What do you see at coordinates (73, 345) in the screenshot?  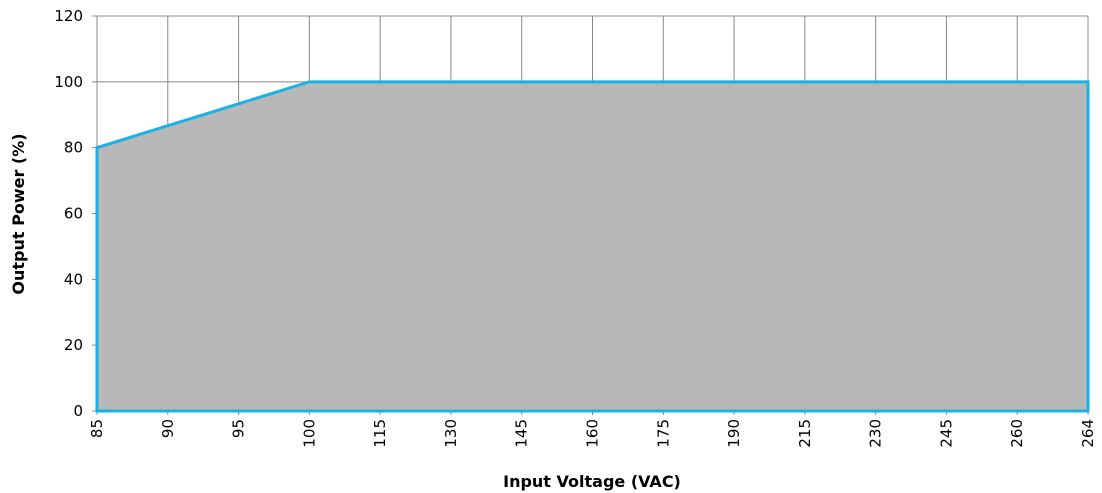 I see `y-tick-label: 20` at bounding box center [73, 345].